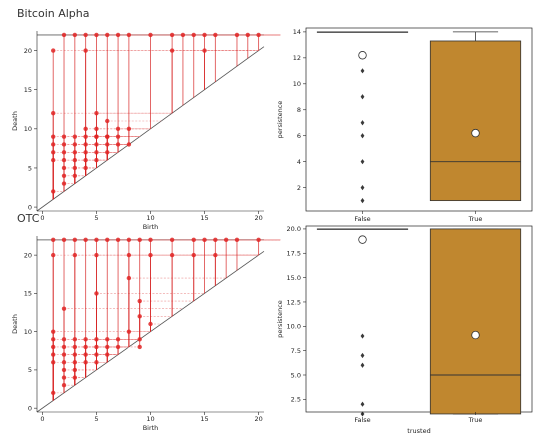 The height and width of the screenshot is (441, 550). Describe the element at coordinates (362, 219) in the screenshot. I see `x-tick-label: False` at that location.